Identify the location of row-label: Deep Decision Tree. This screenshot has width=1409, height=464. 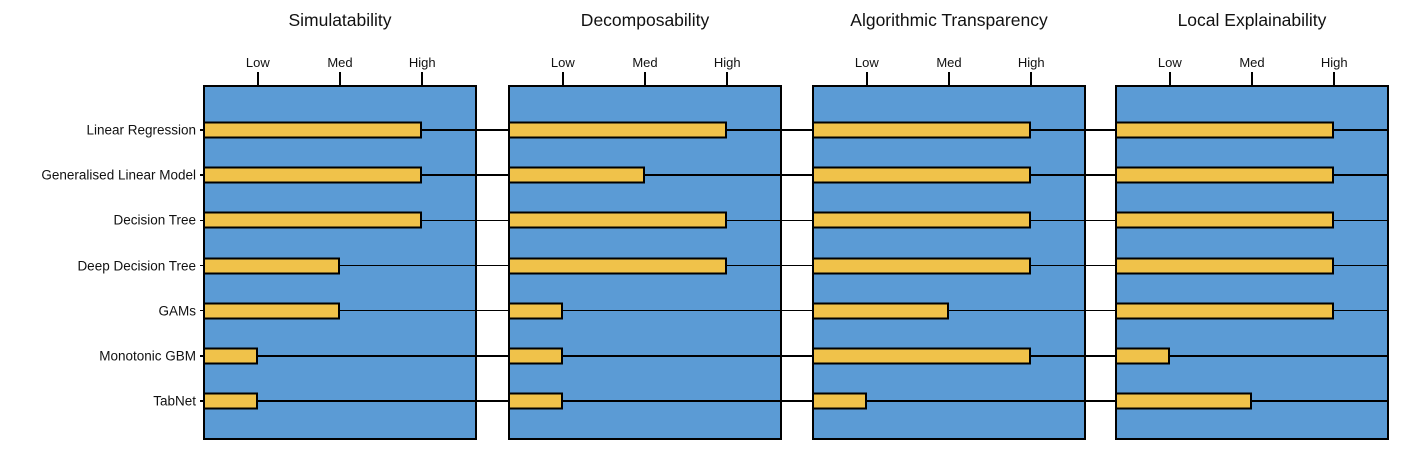
(136, 265).